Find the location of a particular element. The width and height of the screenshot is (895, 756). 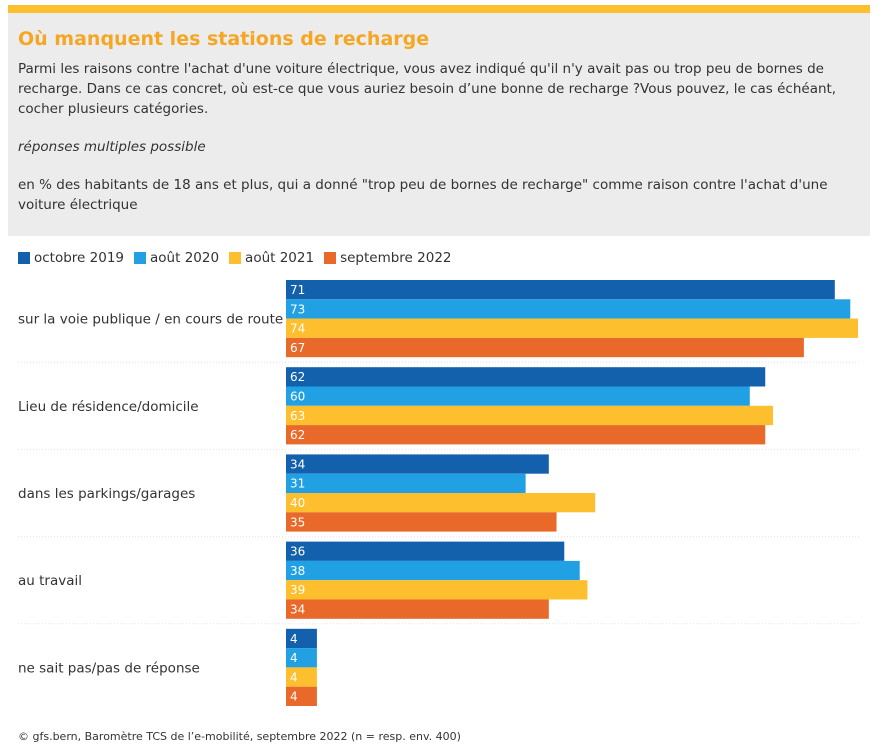

bar-value-label: 38 is located at coordinates (297, 571).